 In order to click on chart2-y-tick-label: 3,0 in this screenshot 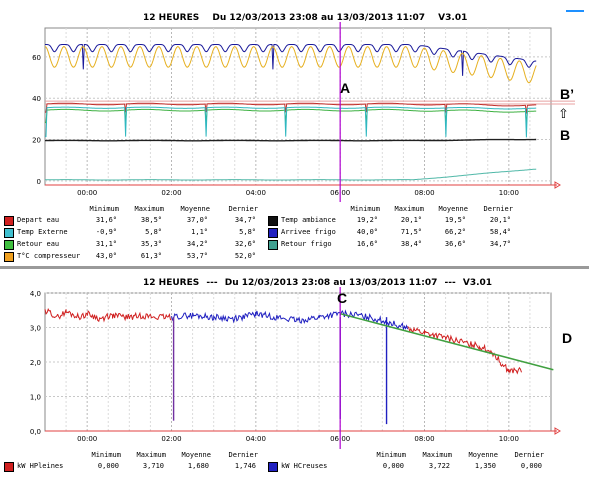, I will do `click(35, 329)`.